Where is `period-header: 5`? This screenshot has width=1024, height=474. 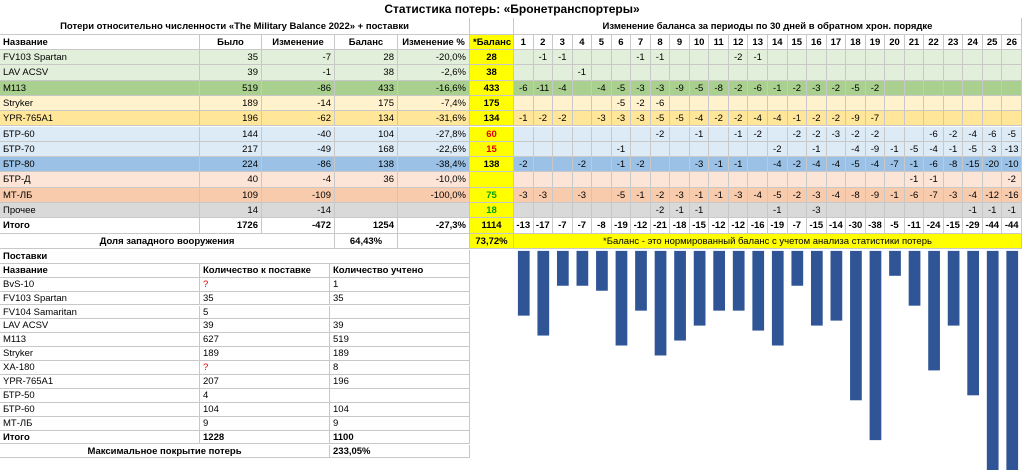
period-header: 5 is located at coordinates (602, 43).